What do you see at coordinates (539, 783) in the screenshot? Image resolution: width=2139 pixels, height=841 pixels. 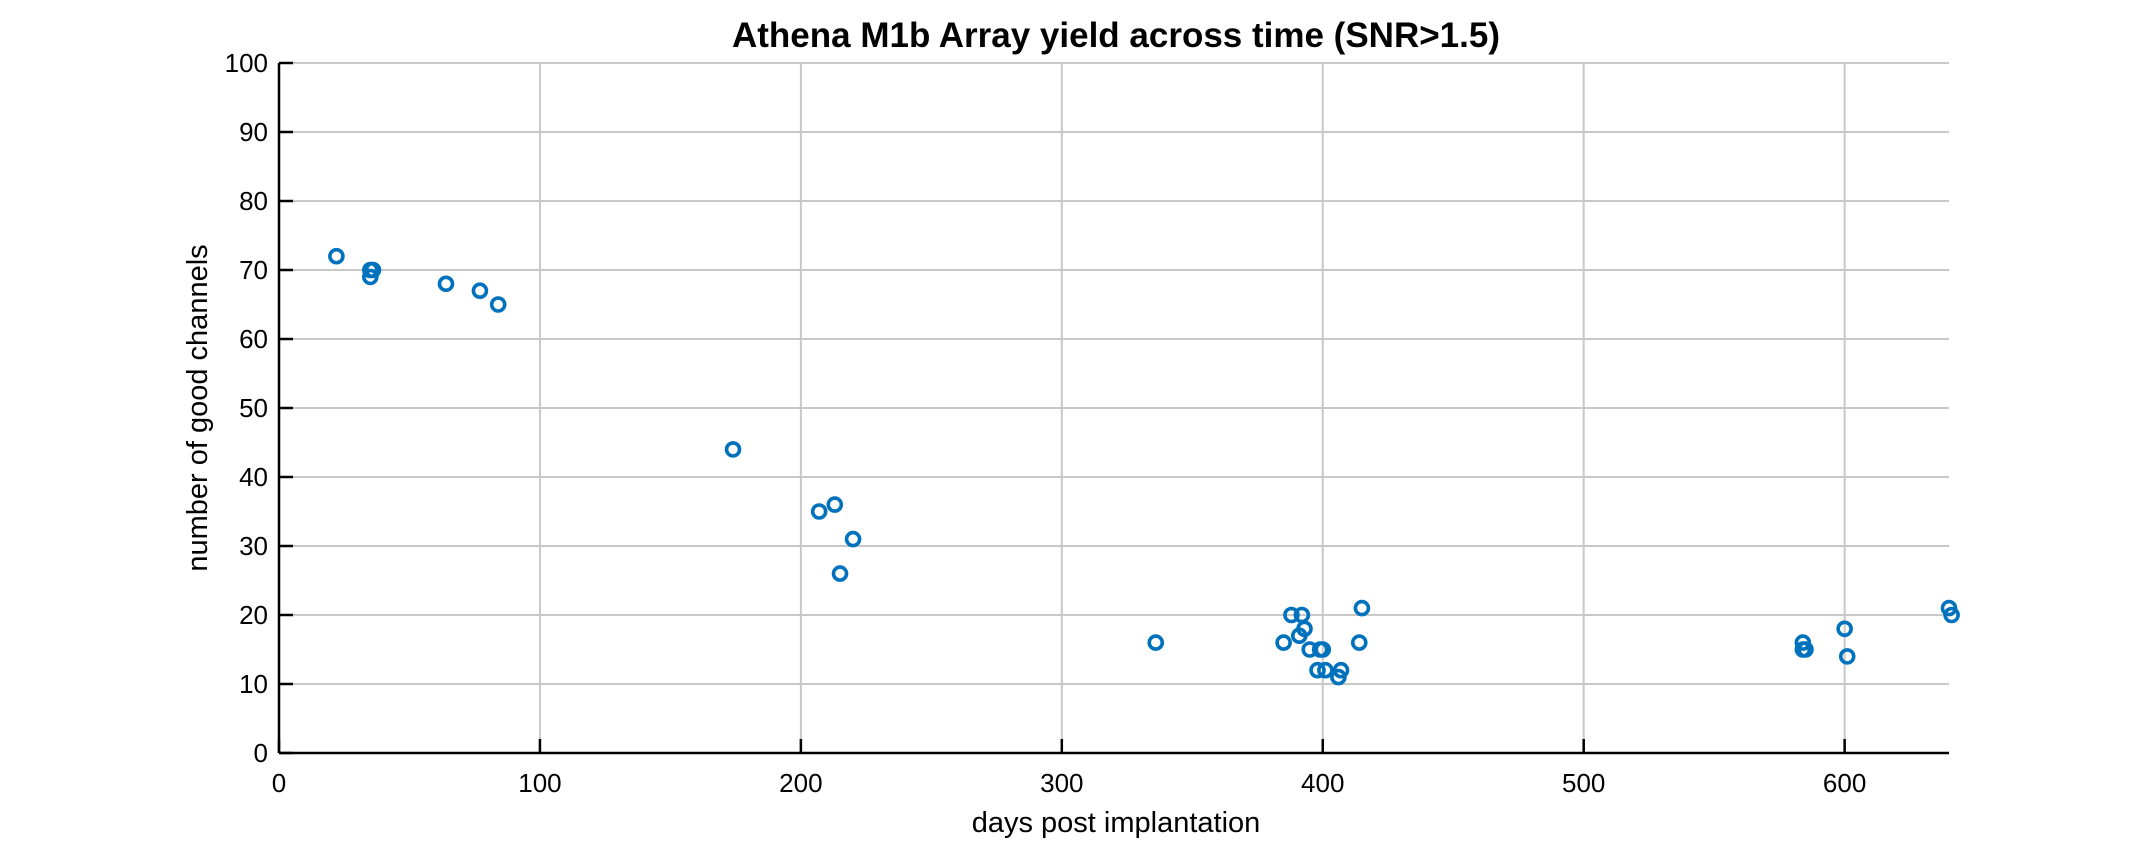 I see `x-tick-label: 100` at bounding box center [539, 783].